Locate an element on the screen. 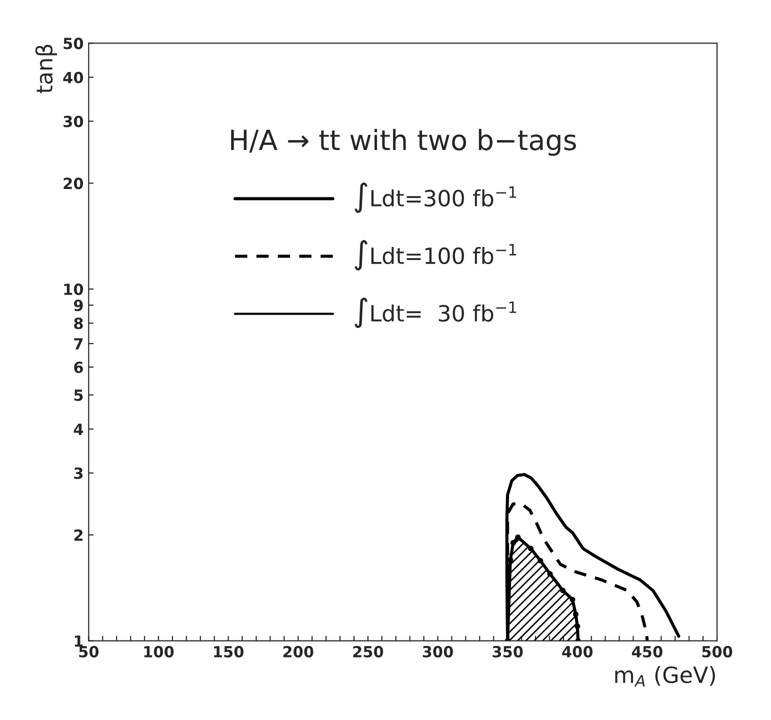  y-tick-label: 7 is located at coordinates (78, 344).